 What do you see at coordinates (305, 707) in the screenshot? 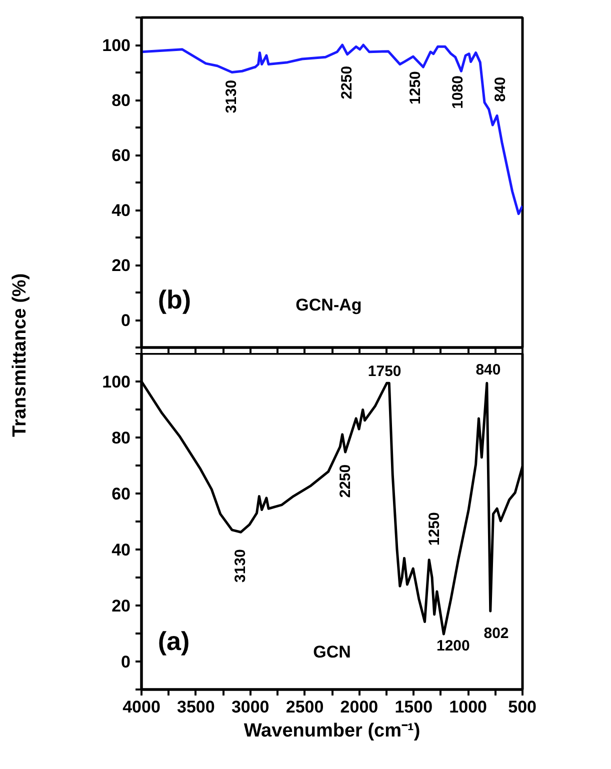
I see `x-tick-label: 2500` at bounding box center [305, 707].